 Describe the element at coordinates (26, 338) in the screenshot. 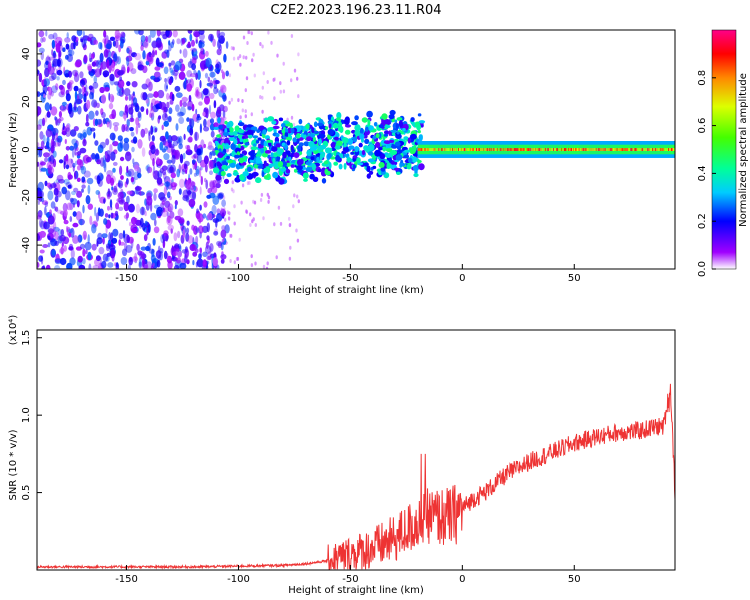

I see `y-tick-label: 1.5` at that location.